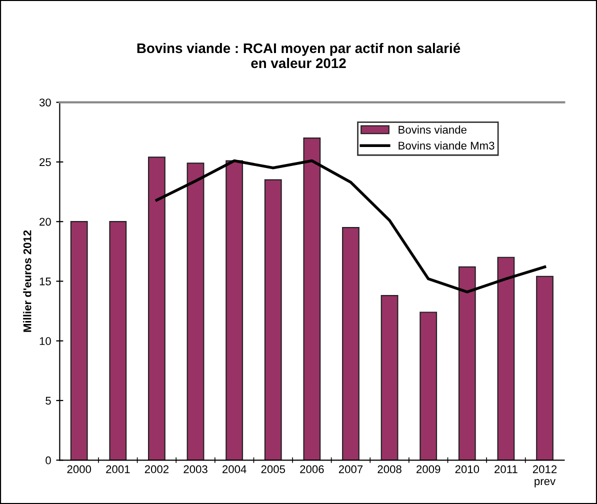 The width and height of the screenshot is (597, 504). I want to click on x-tick-label: 2005, so click(273, 469).